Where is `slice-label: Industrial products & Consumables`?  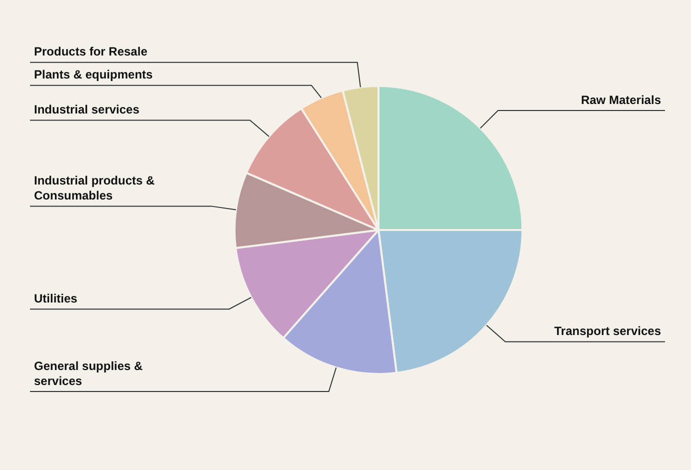 slice-label: Industrial products & Consumables is located at coordinates (95, 188).